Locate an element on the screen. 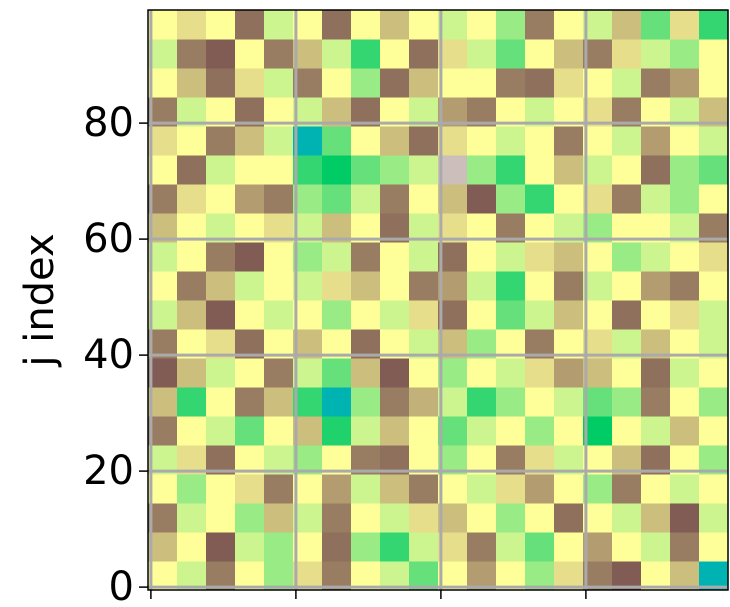 The height and width of the screenshot is (607, 730). y-tick-label: 60 is located at coordinates (108, 239).